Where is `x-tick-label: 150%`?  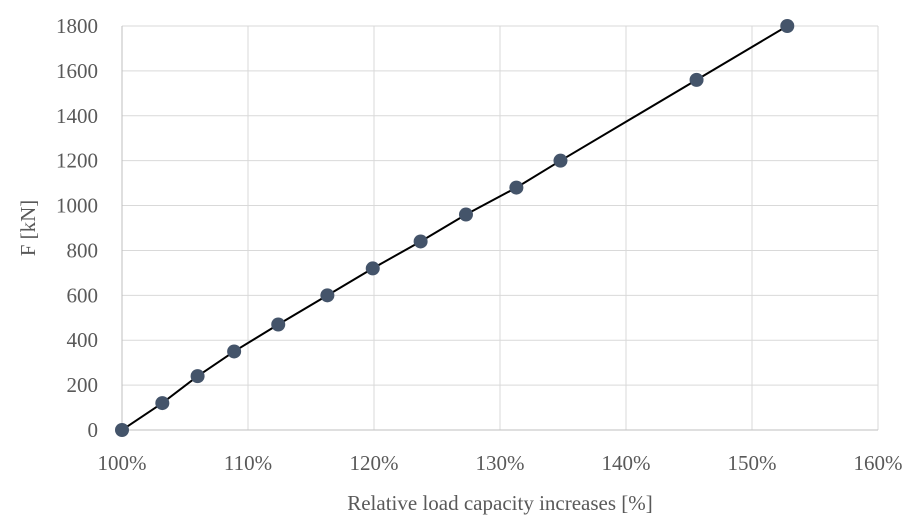 x-tick-label: 150% is located at coordinates (752, 463).